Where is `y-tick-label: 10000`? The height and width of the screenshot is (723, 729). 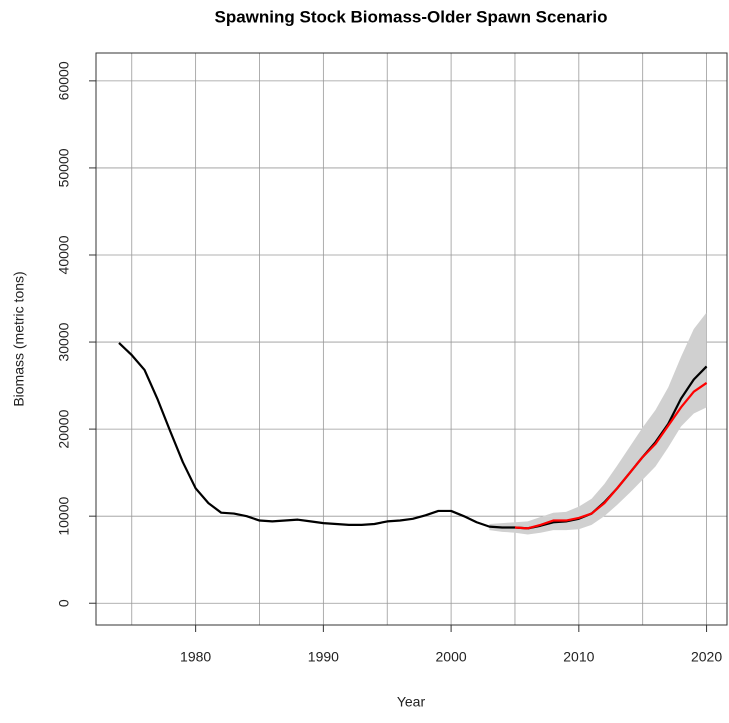
y-tick-label: 10000 is located at coordinates (64, 515).